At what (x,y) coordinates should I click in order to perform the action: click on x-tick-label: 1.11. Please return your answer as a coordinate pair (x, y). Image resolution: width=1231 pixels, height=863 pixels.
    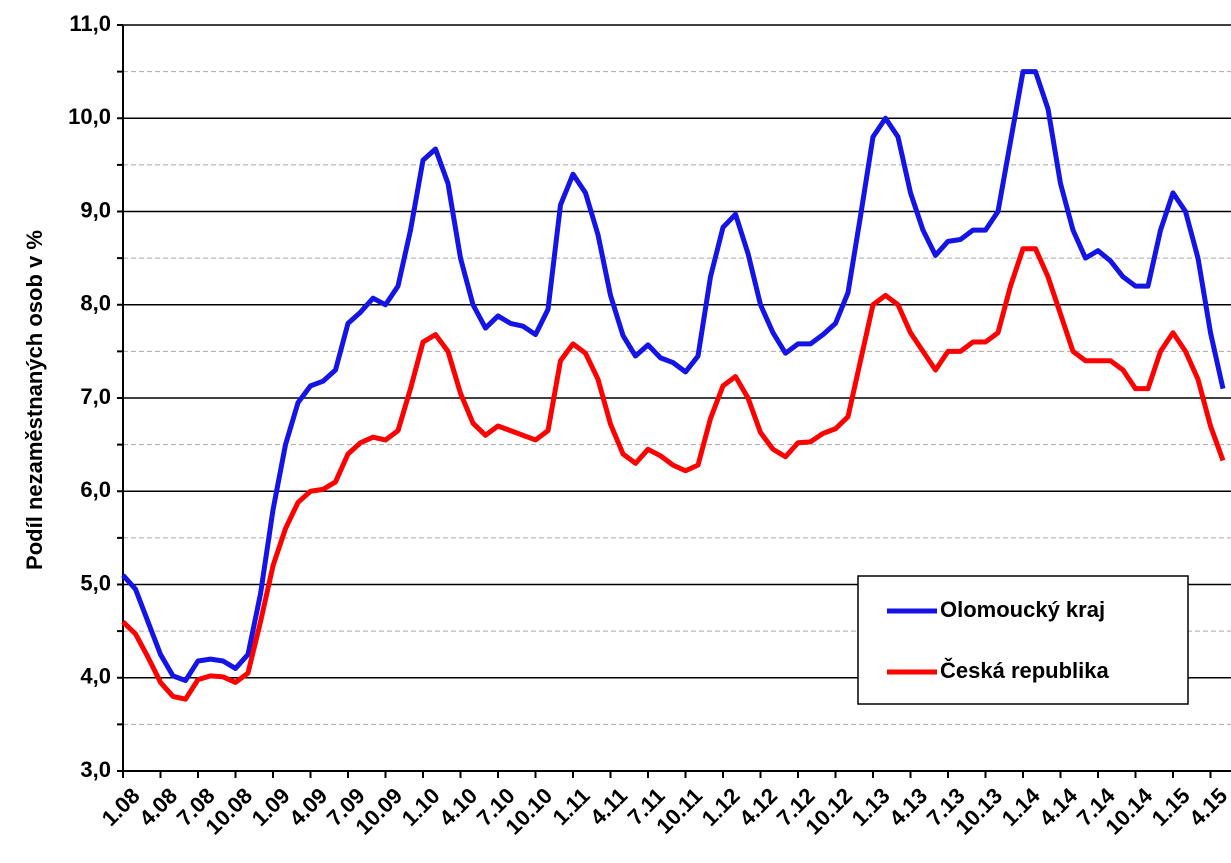
    Looking at the image, I should click on (571, 806).